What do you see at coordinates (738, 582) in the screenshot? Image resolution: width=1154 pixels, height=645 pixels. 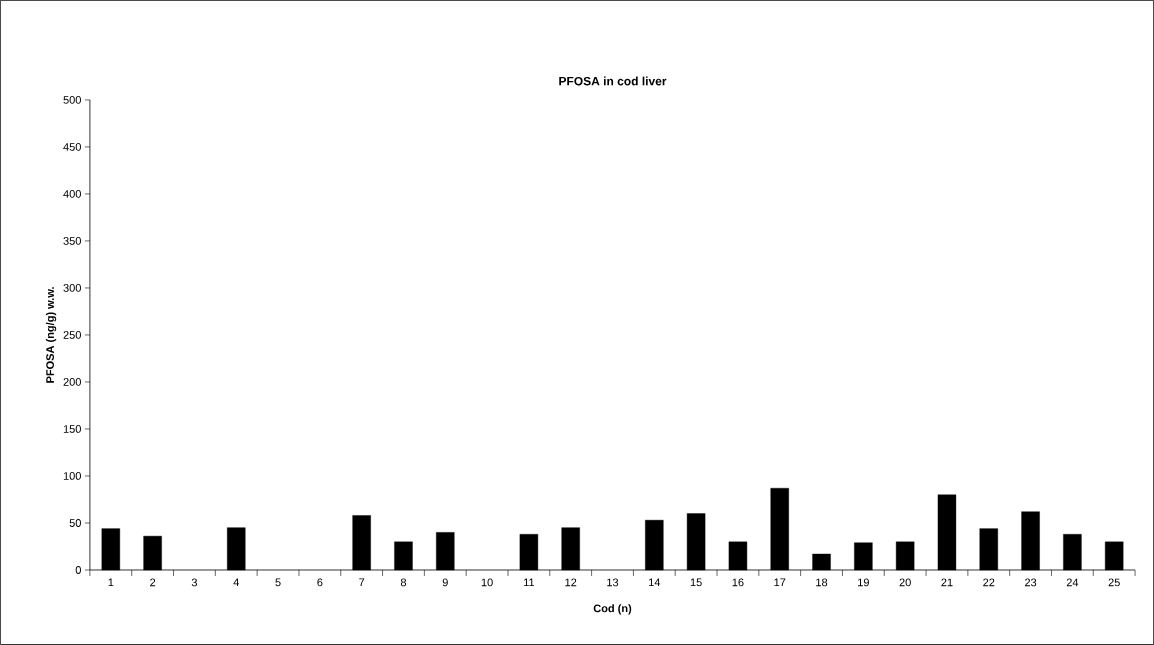 I see `x-tick-label: 16` at bounding box center [738, 582].